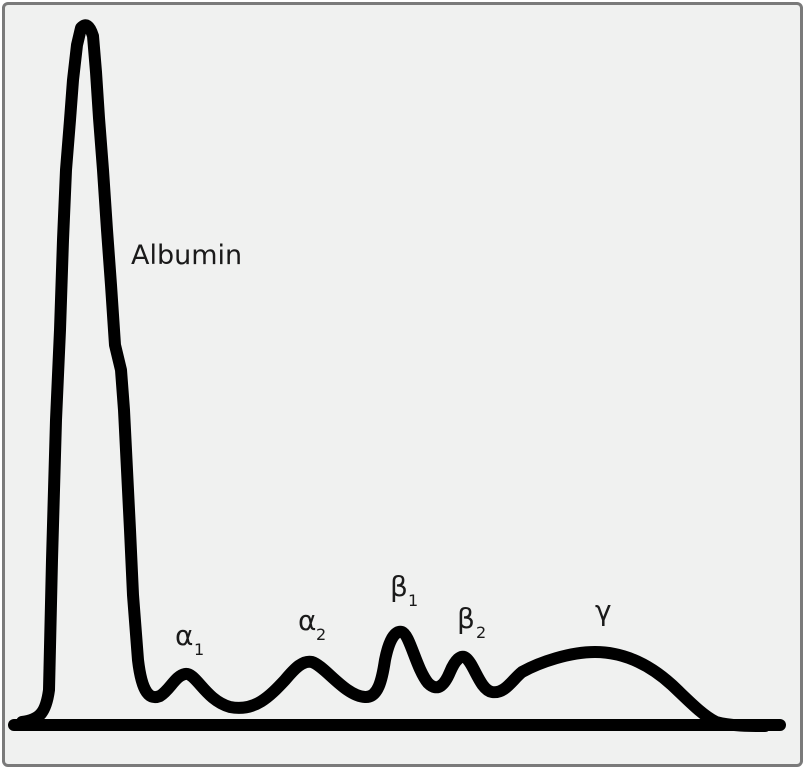  What do you see at coordinates (321, 634) in the screenshot?
I see `alpha2-subscript: 2` at bounding box center [321, 634].